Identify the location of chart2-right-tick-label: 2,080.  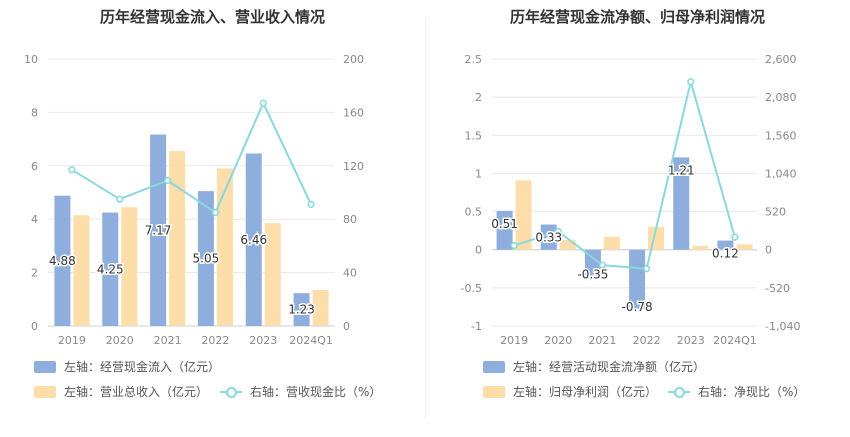
(781, 97).